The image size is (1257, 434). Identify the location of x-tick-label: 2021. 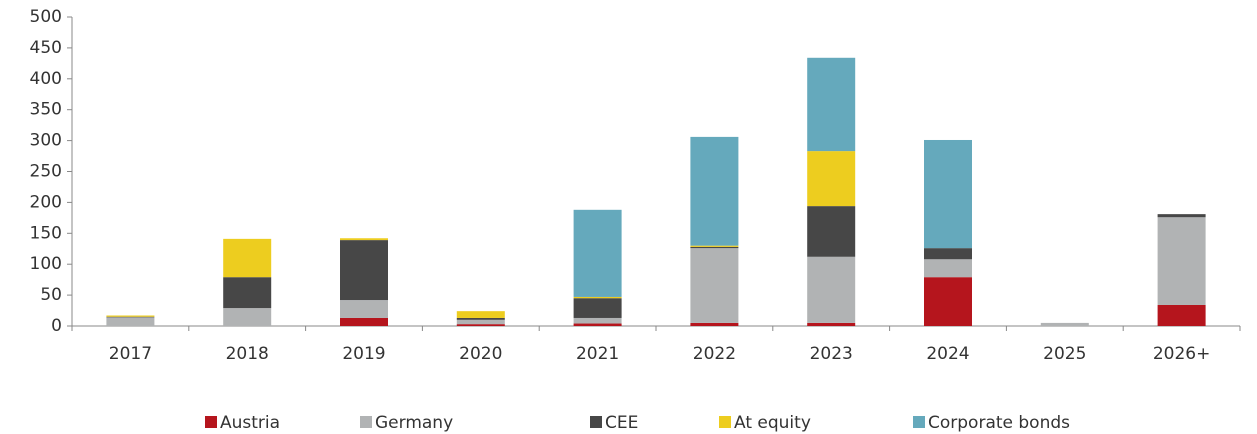
(597, 354).